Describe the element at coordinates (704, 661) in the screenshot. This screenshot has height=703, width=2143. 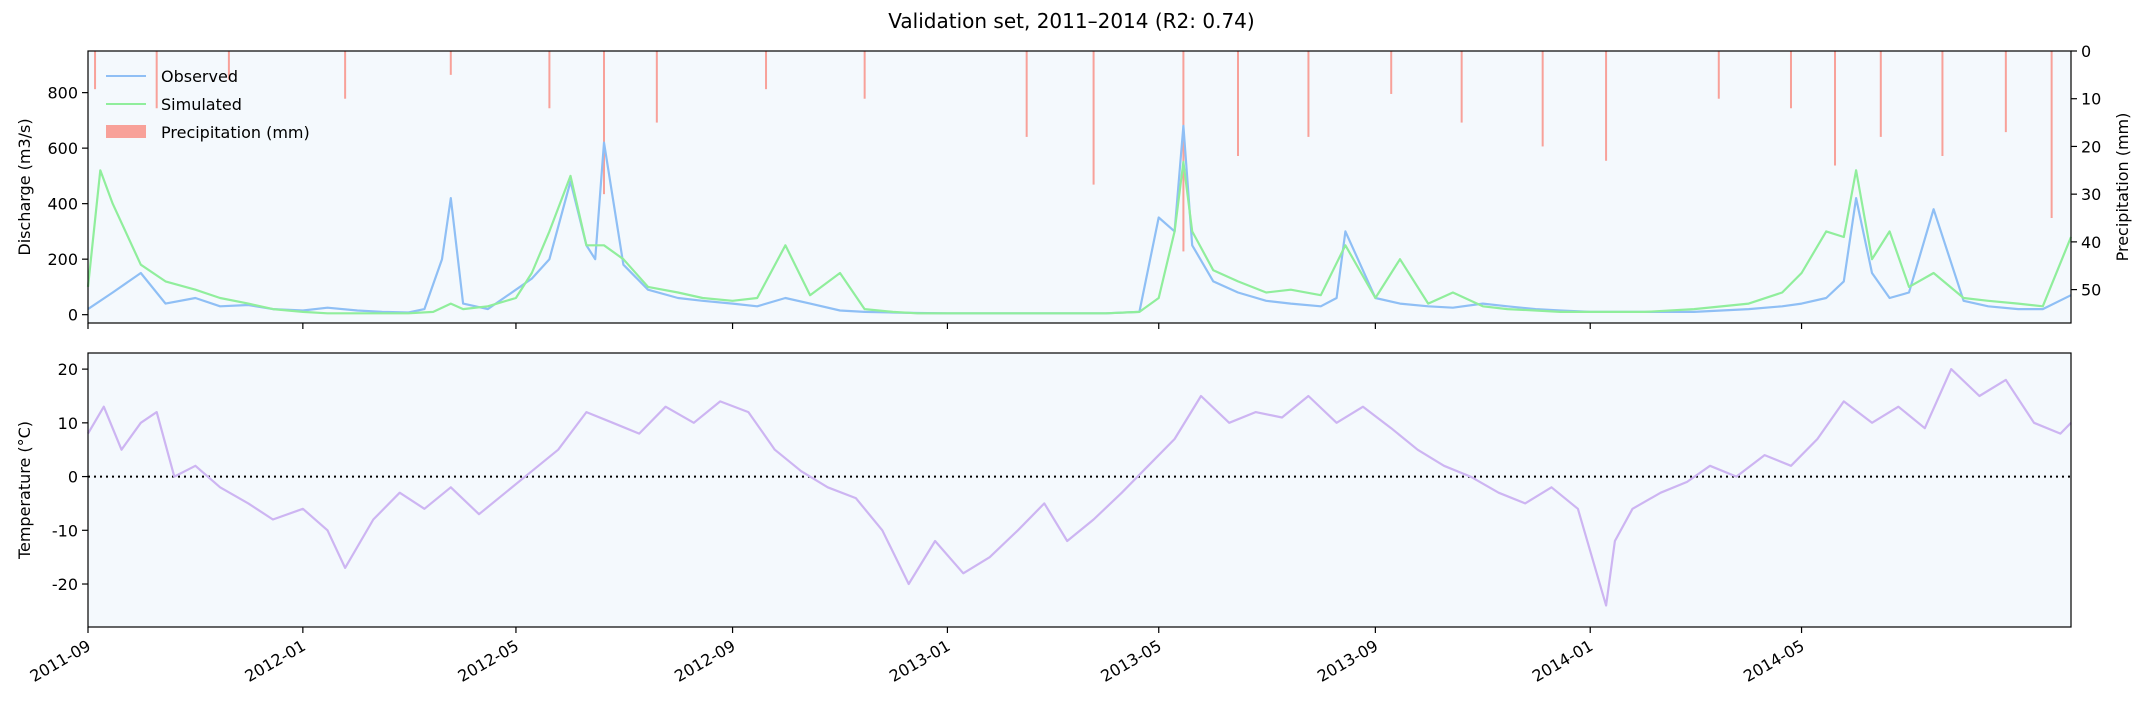
I see `x-tick-label: 2012-09` at that location.